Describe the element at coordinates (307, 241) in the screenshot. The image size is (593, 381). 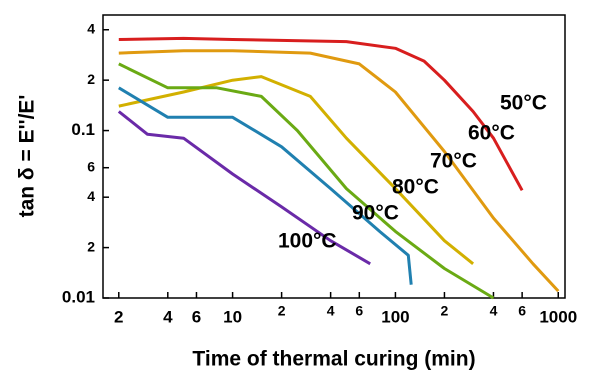
I see `series-label: 100°C` at that location.